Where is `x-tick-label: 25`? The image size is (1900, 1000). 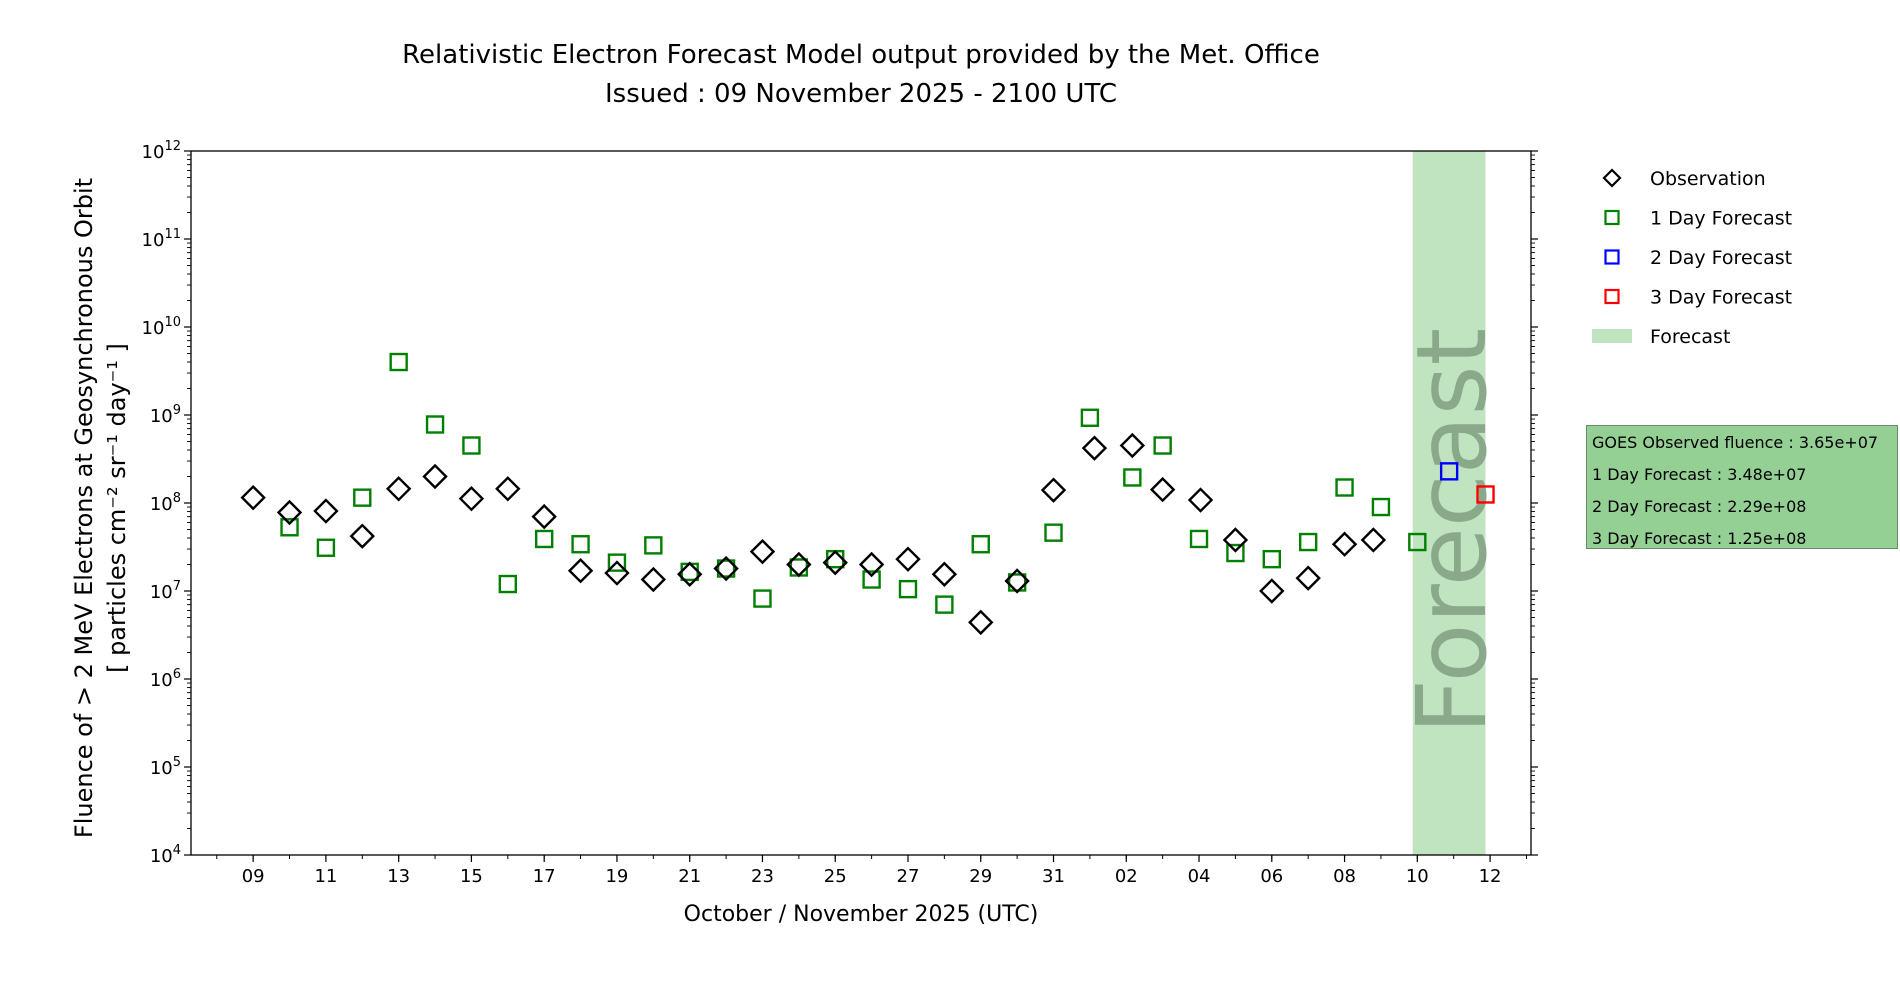 x-tick-label: 25 is located at coordinates (835, 876).